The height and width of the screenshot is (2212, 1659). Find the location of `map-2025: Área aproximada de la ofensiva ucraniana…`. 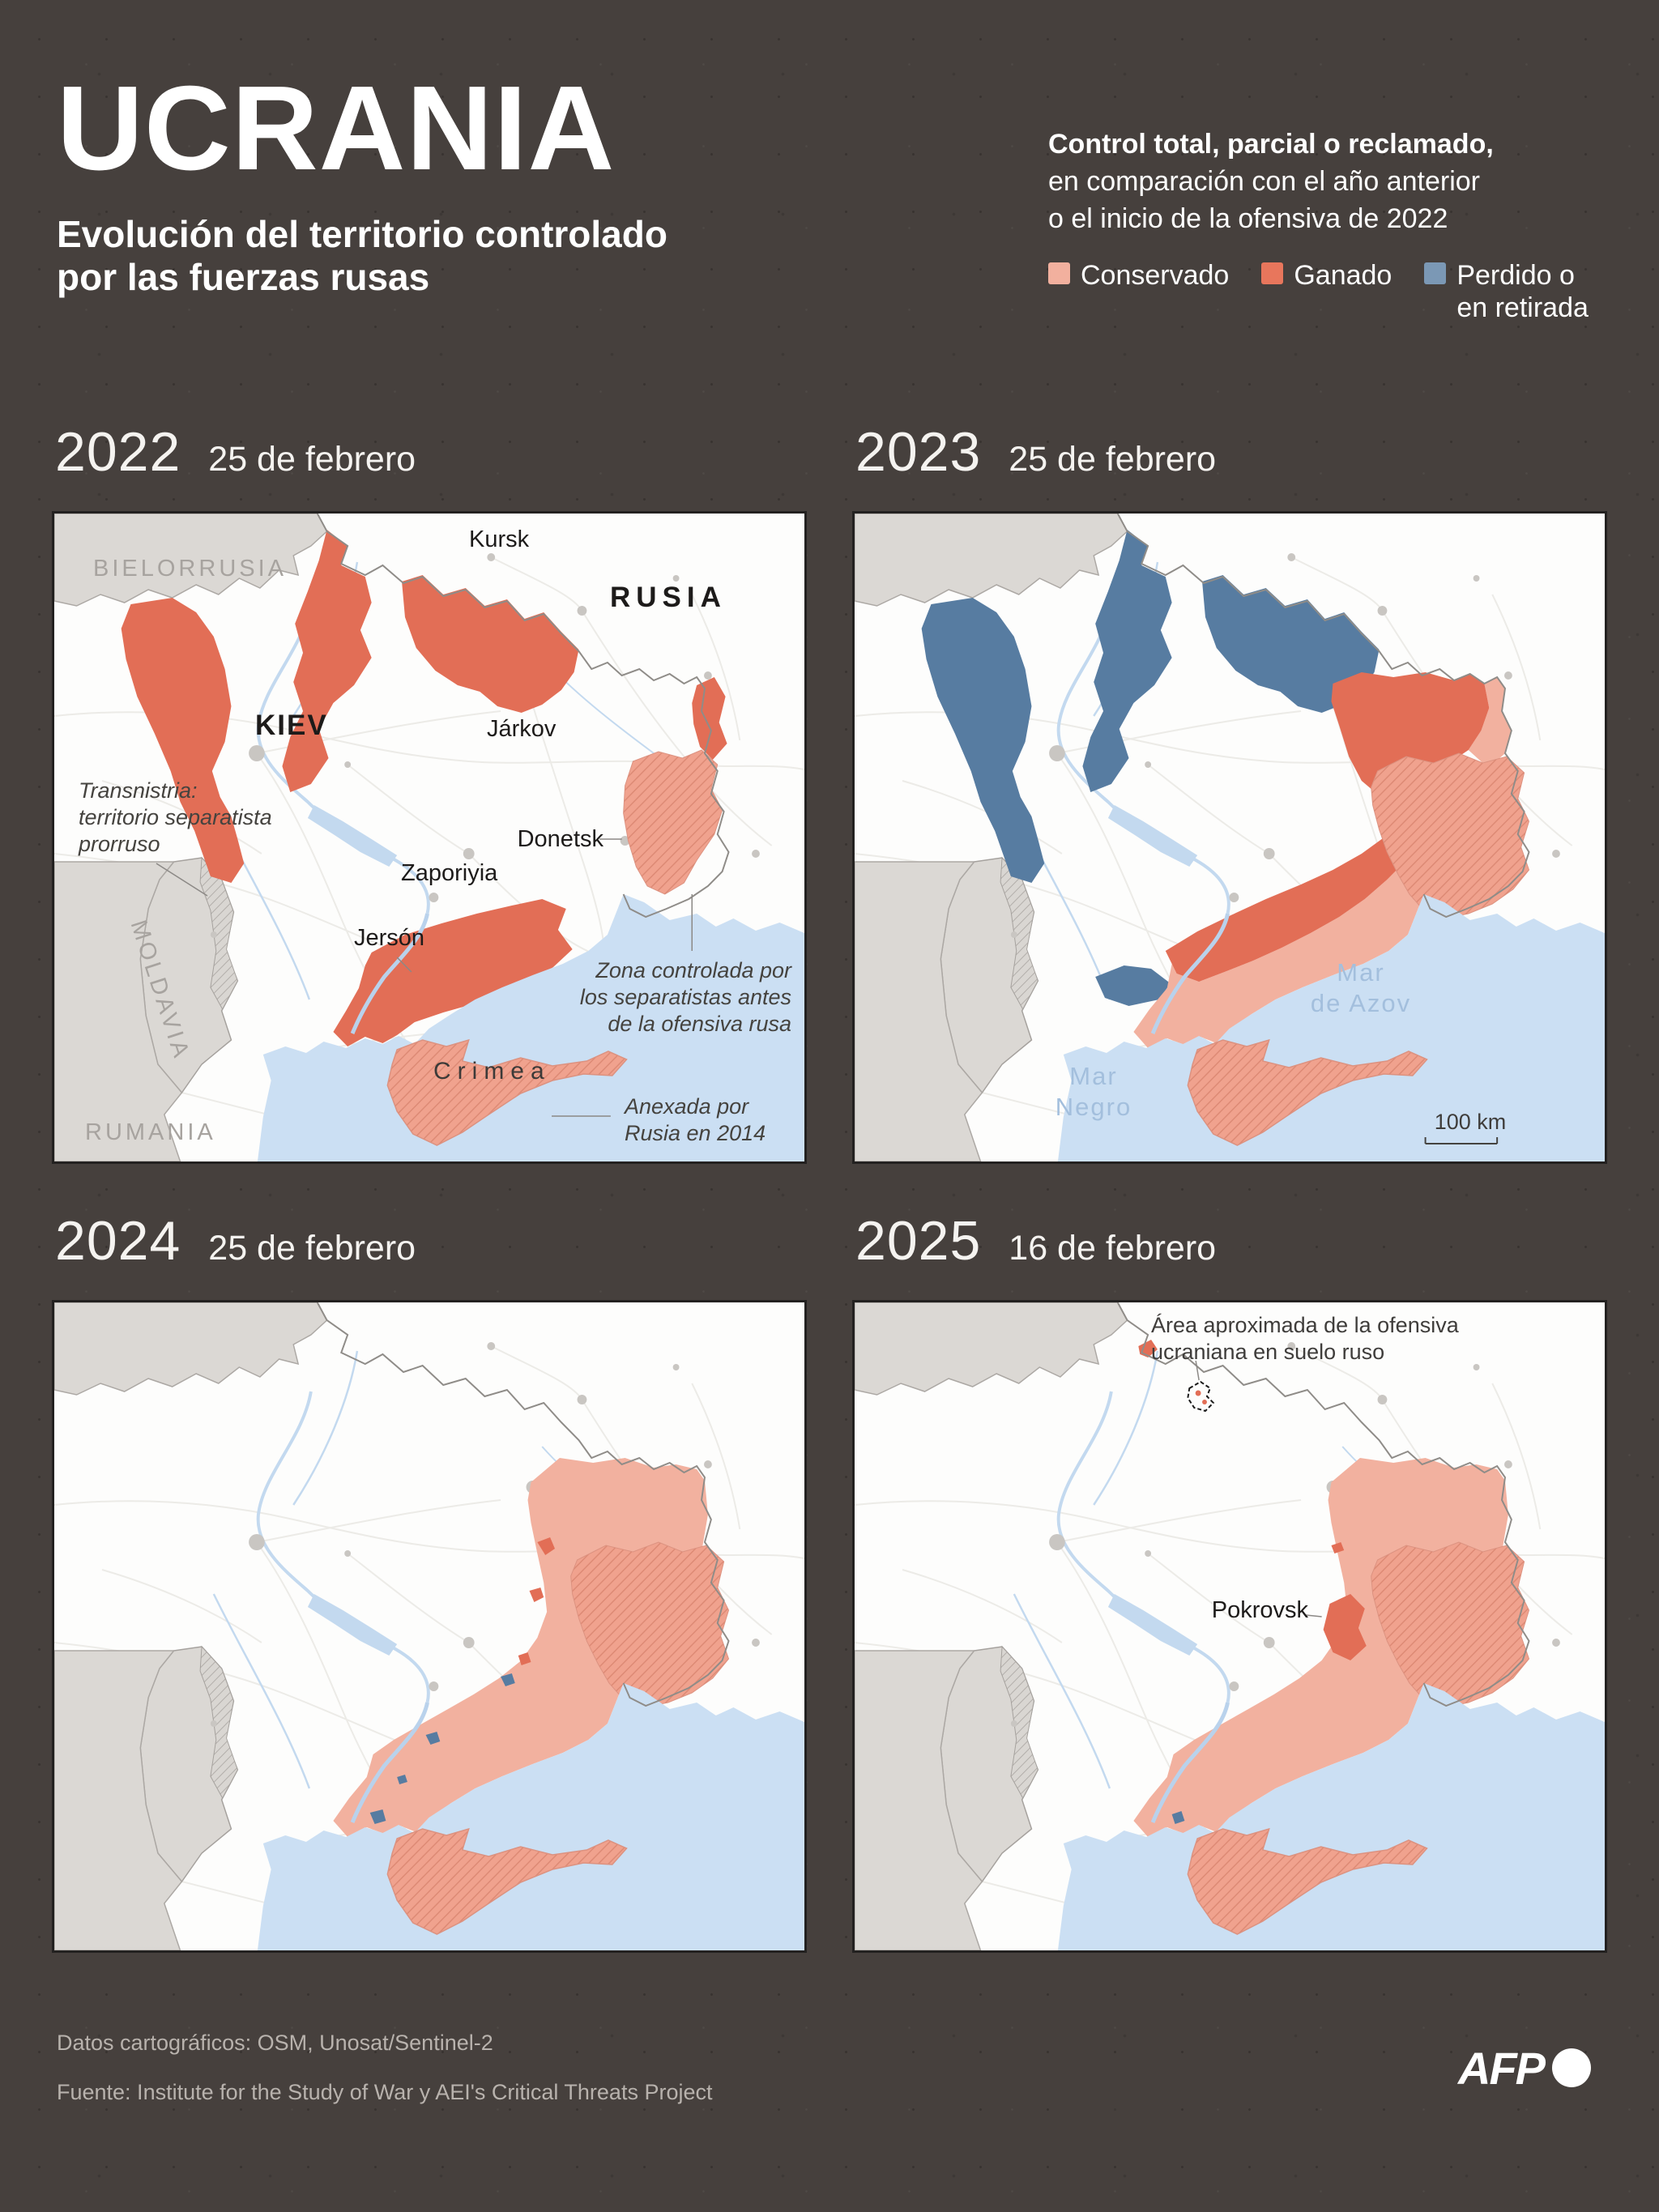

map-2025: Área aproximada de la ofensiva ucraniana… is located at coordinates (1229, 1626).